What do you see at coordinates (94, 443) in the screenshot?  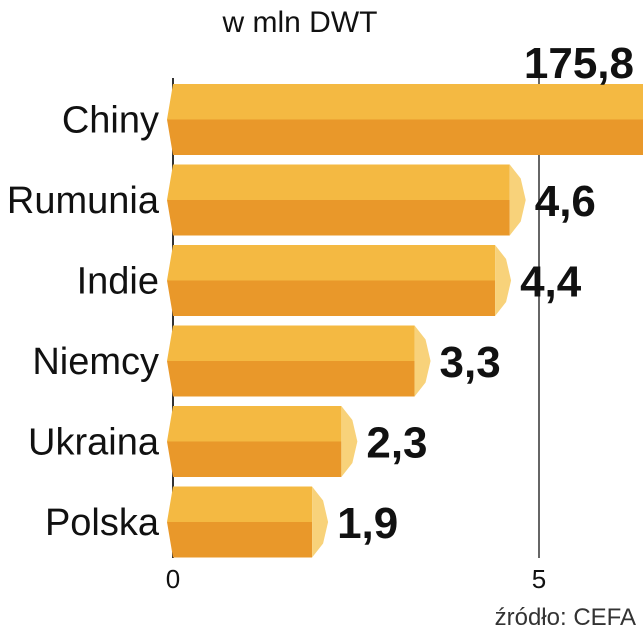 I see `category-label: Ukraina` at bounding box center [94, 443].